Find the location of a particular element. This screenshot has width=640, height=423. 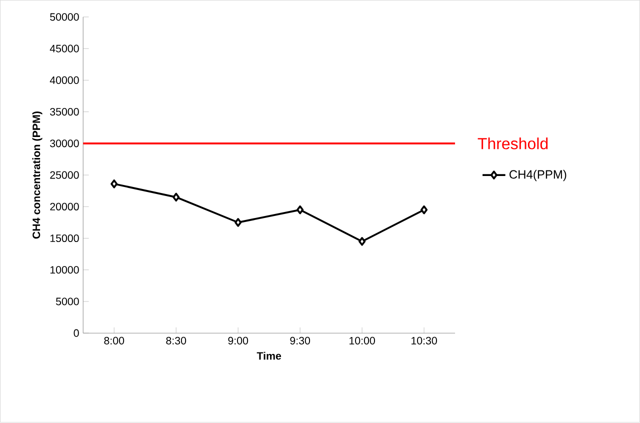

x-tick-label: 8:00 is located at coordinates (114, 341).